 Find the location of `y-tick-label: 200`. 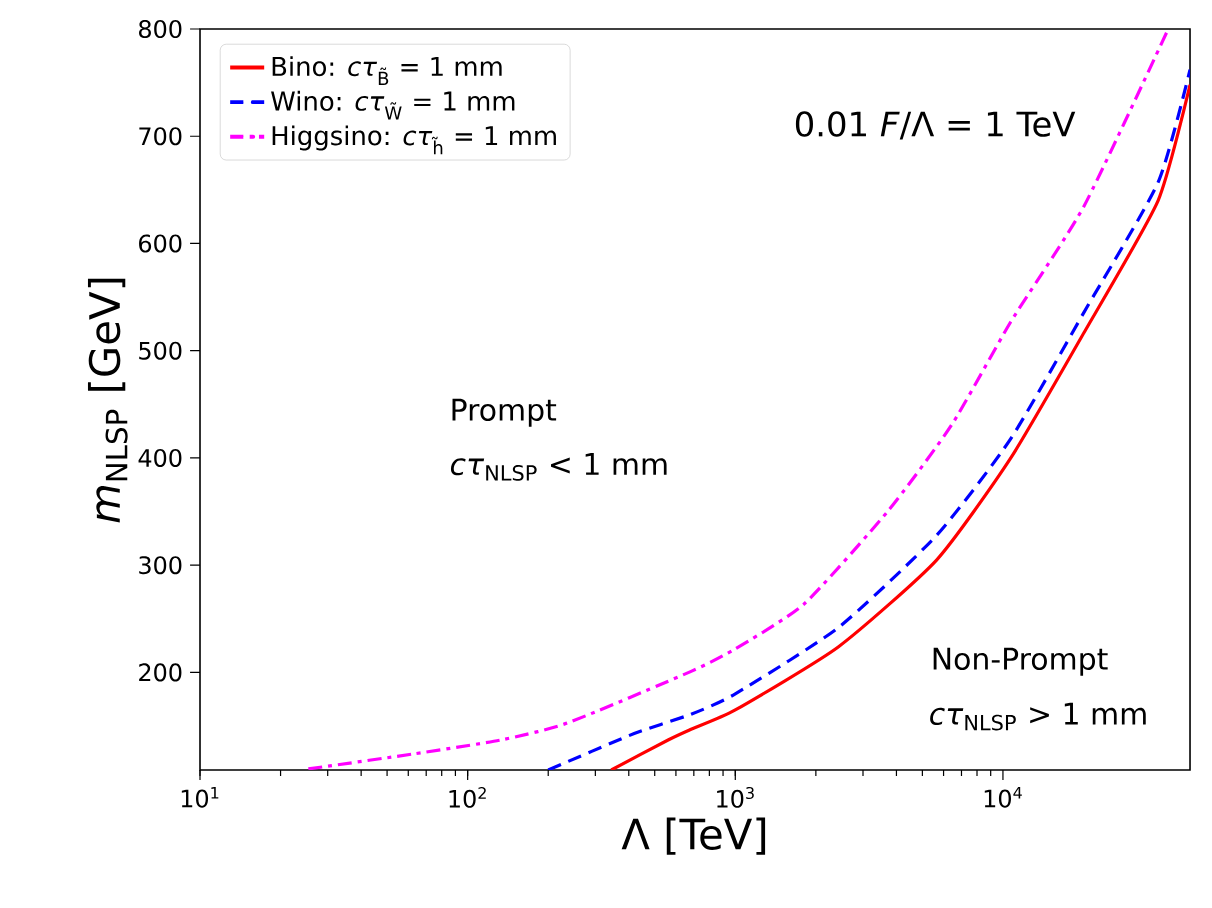

y-tick-label: 200 is located at coordinates (160, 672).